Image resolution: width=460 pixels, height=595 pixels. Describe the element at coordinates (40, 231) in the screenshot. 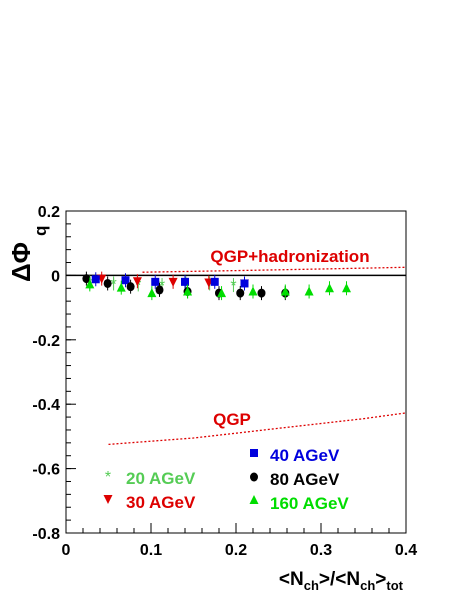

I see `y-axis-label-sub: q` at that location.